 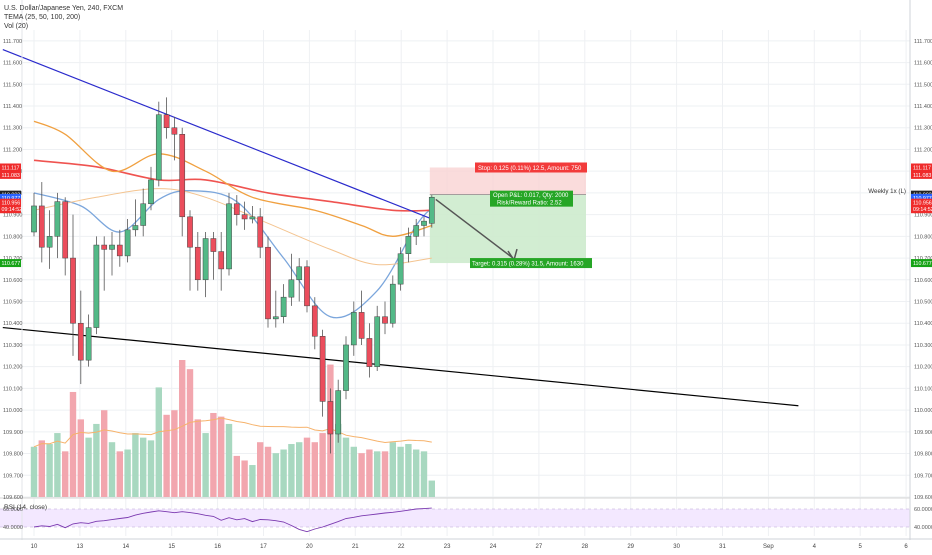 What do you see at coordinates (42, 17) in the screenshot?
I see `indicator-tema-label: TEMA (25, 50, 100, 200)` at bounding box center [42, 17].